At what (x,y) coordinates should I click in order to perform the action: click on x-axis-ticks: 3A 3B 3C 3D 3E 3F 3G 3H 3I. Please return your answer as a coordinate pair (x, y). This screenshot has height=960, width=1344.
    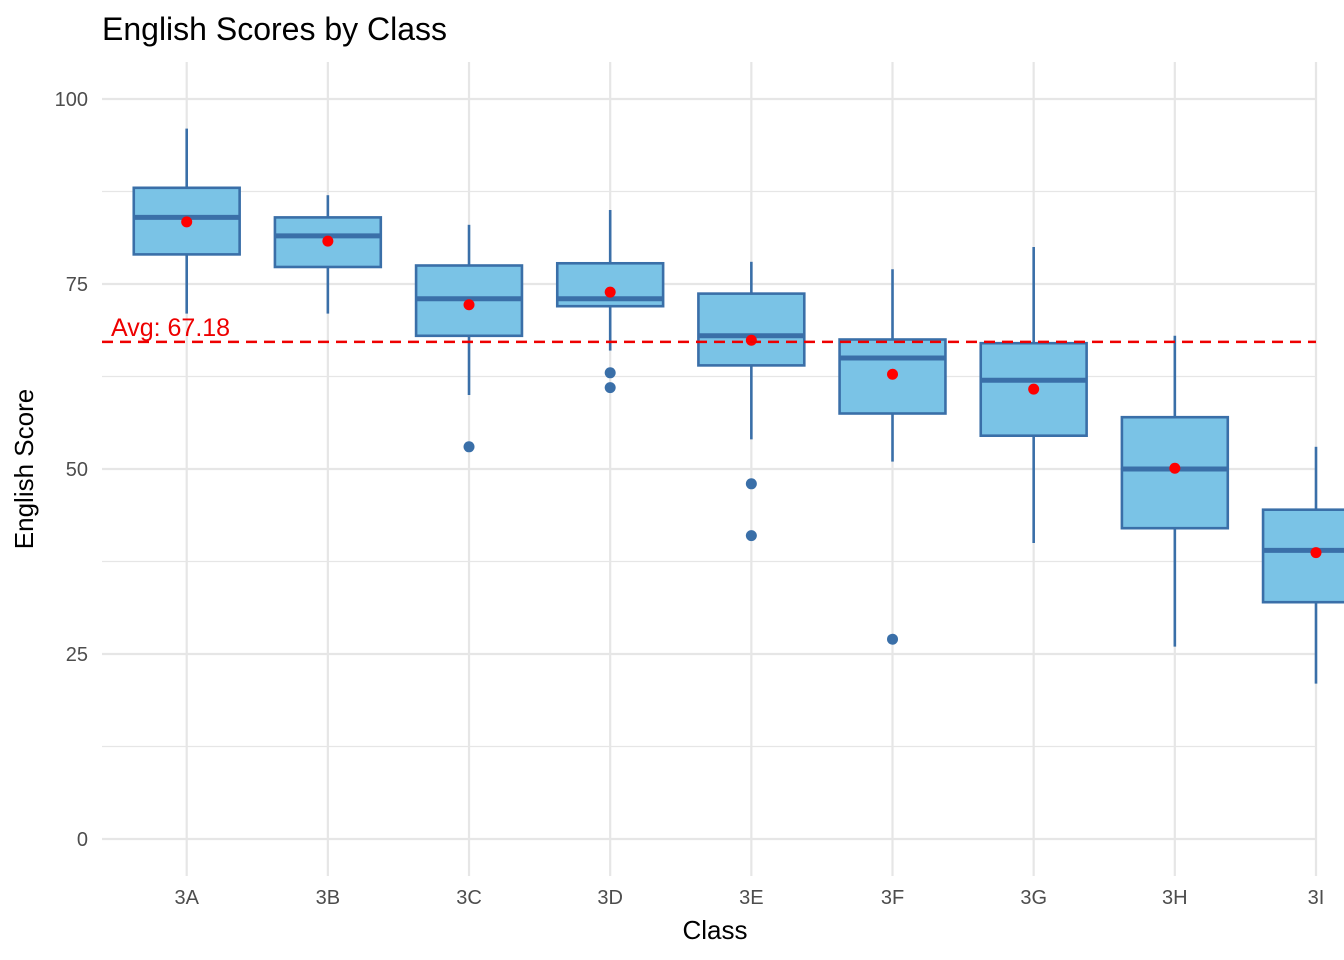
    Looking at the image, I should click on (749, 898).